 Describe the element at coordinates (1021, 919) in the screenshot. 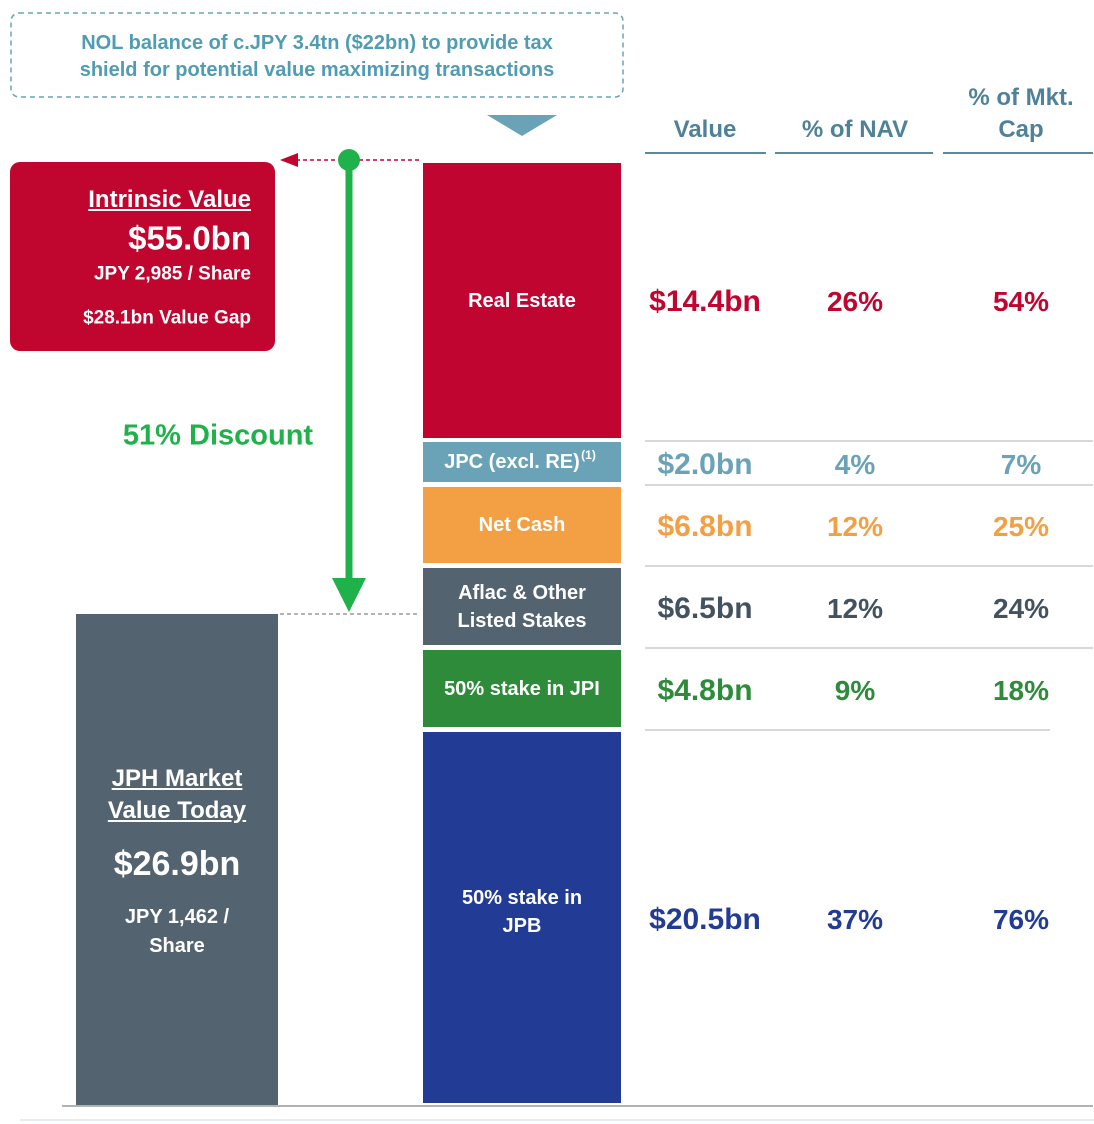

I see `row-mkt: 76%` at that location.